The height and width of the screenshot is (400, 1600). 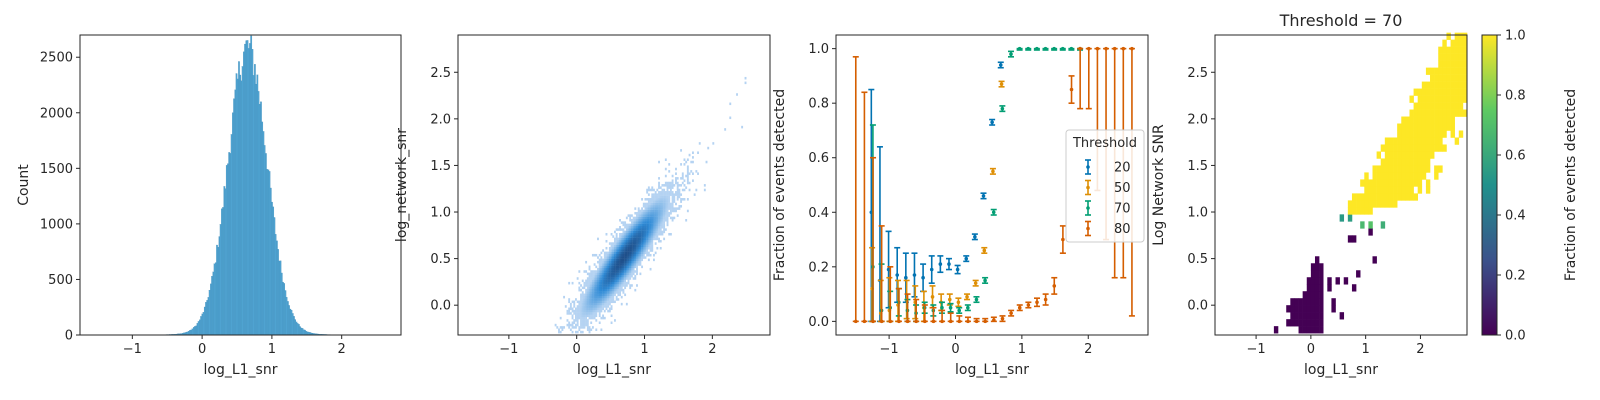 What do you see at coordinates (976, 321) in the screenshot?
I see `data-point` at bounding box center [976, 321].